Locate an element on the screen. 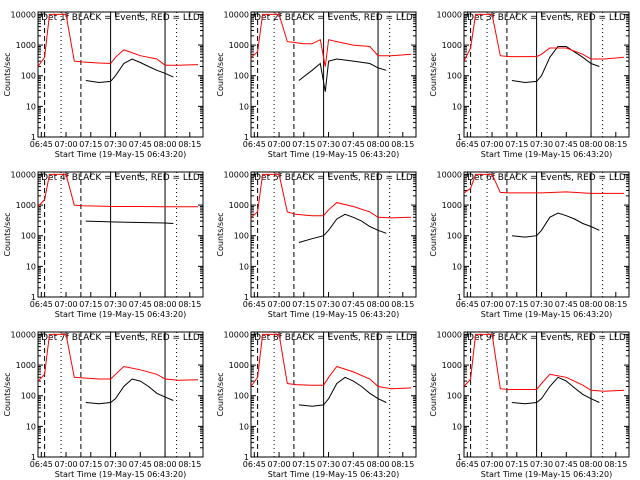 Image resolution: width=640 pixels, height=480 pixels. panel-title: Det 1f BLACK = Events, RED = LLD is located at coordinates (120, 18).